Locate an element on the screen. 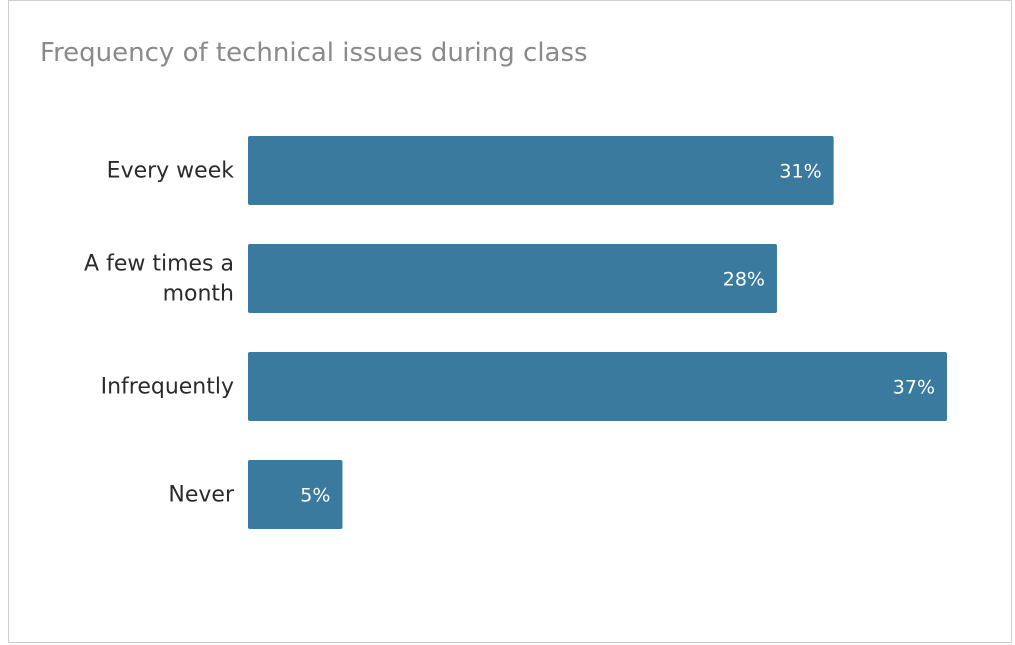  category-label-2: Infrequently is located at coordinates (167, 387).